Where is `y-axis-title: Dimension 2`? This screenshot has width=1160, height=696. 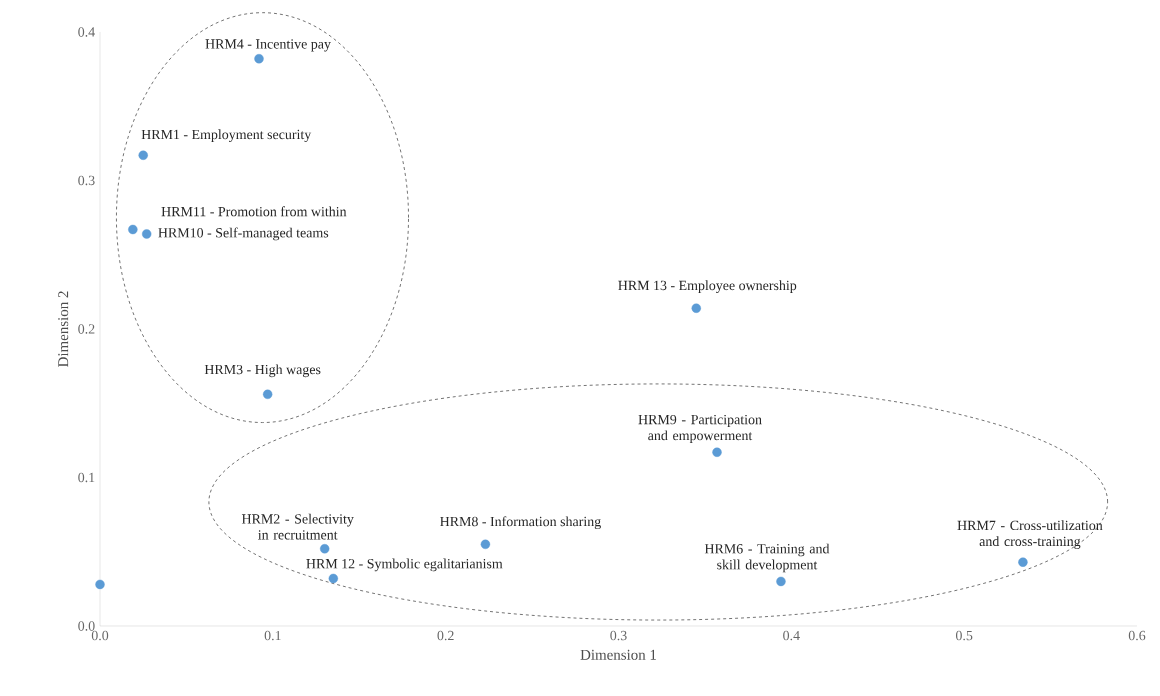
y-axis-title: Dimension 2 is located at coordinates (63, 329).